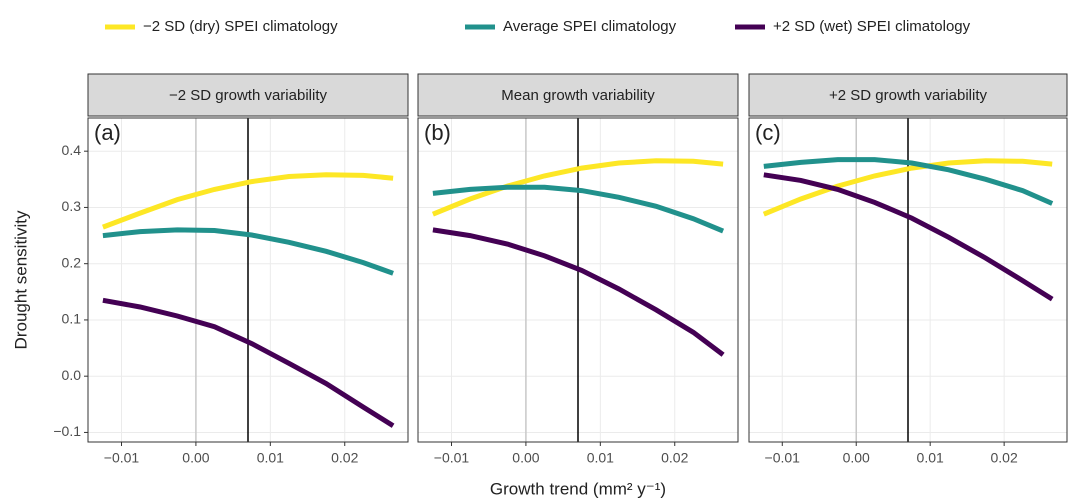 The width and height of the screenshot is (1069, 503). What do you see at coordinates (72, 150) in the screenshot?
I see `y-tick-label: 0.4` at bounding box center [72, 150].